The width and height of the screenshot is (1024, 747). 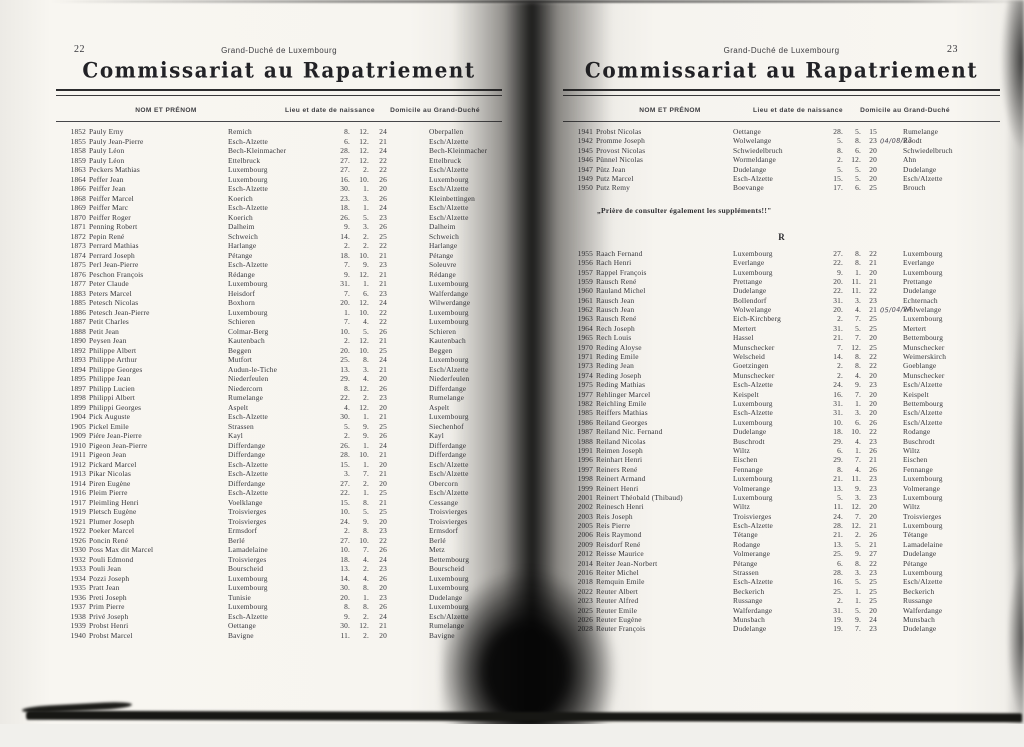 What do you see at coordinates (78, 150) in the screenshot?
I see `row-num: 1858` at bounding box center [78, 150].